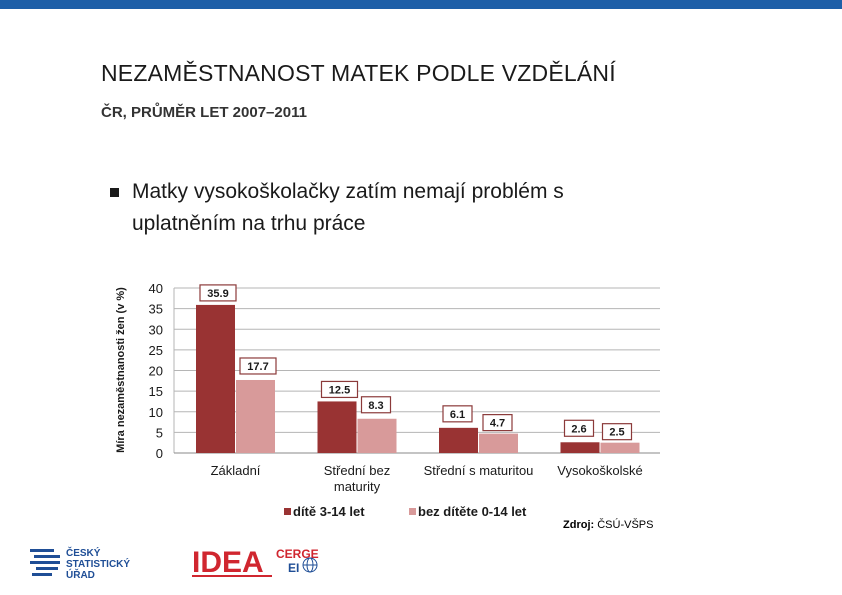 This screenshot has height=595, width=842. What do you see at coordinates (83, 552) in the screenshot?
I see `csu-logo-line: ČESKÝ` at bounding box center [83, 552].